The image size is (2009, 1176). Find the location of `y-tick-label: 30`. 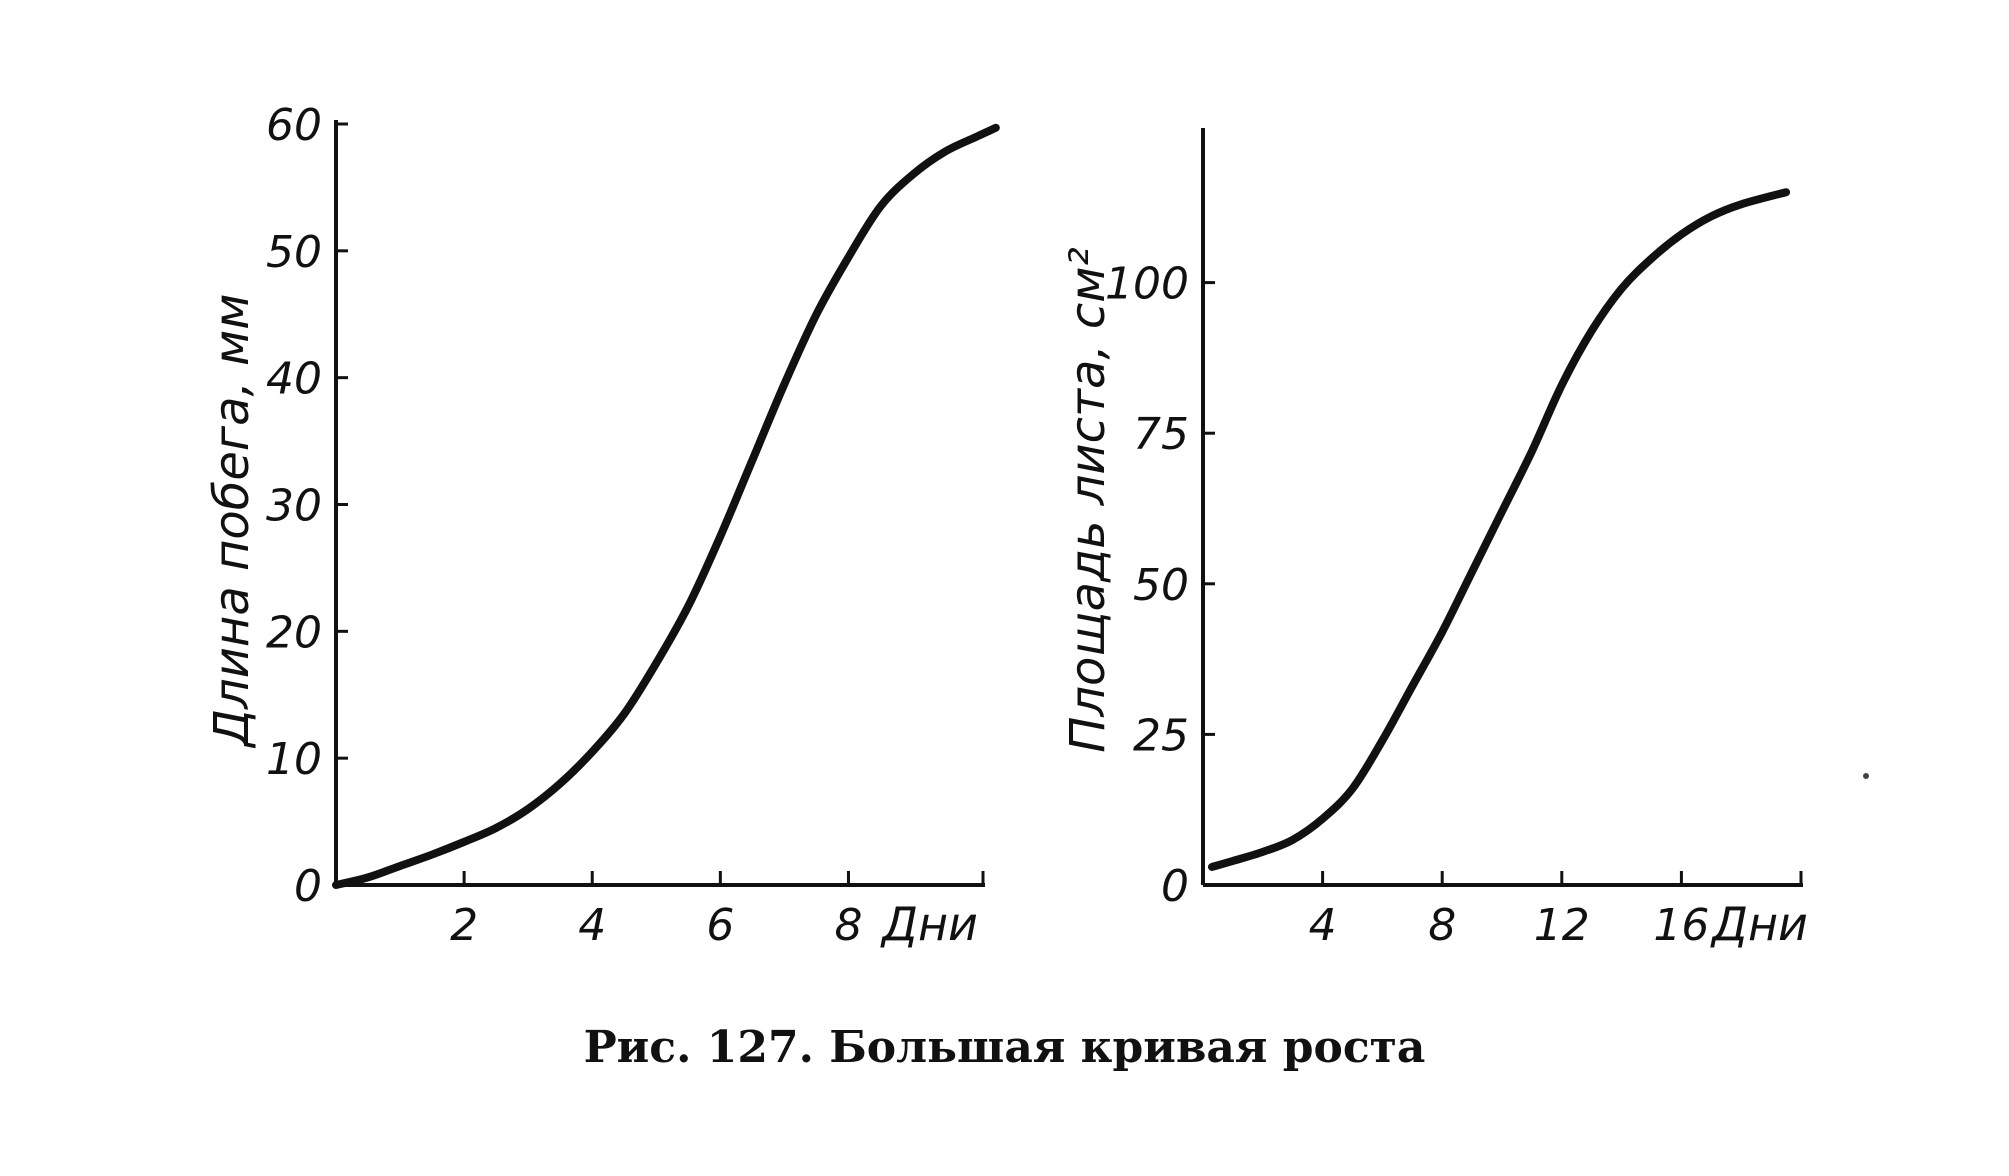

y-tick-label: 30 is located at coordinates (294, 506).